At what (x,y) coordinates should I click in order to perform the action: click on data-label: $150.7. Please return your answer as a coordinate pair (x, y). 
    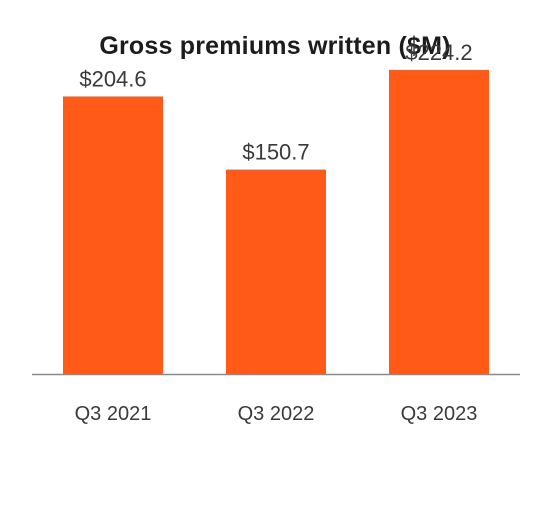
    Looking at the image, I should click on (275, 152).